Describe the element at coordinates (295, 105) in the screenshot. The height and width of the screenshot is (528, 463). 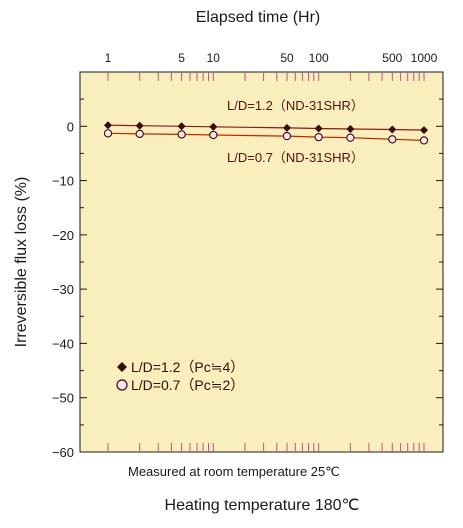
I see `series-annotation-ld12: L/D=1.2（ND-31SHR）` at that location.